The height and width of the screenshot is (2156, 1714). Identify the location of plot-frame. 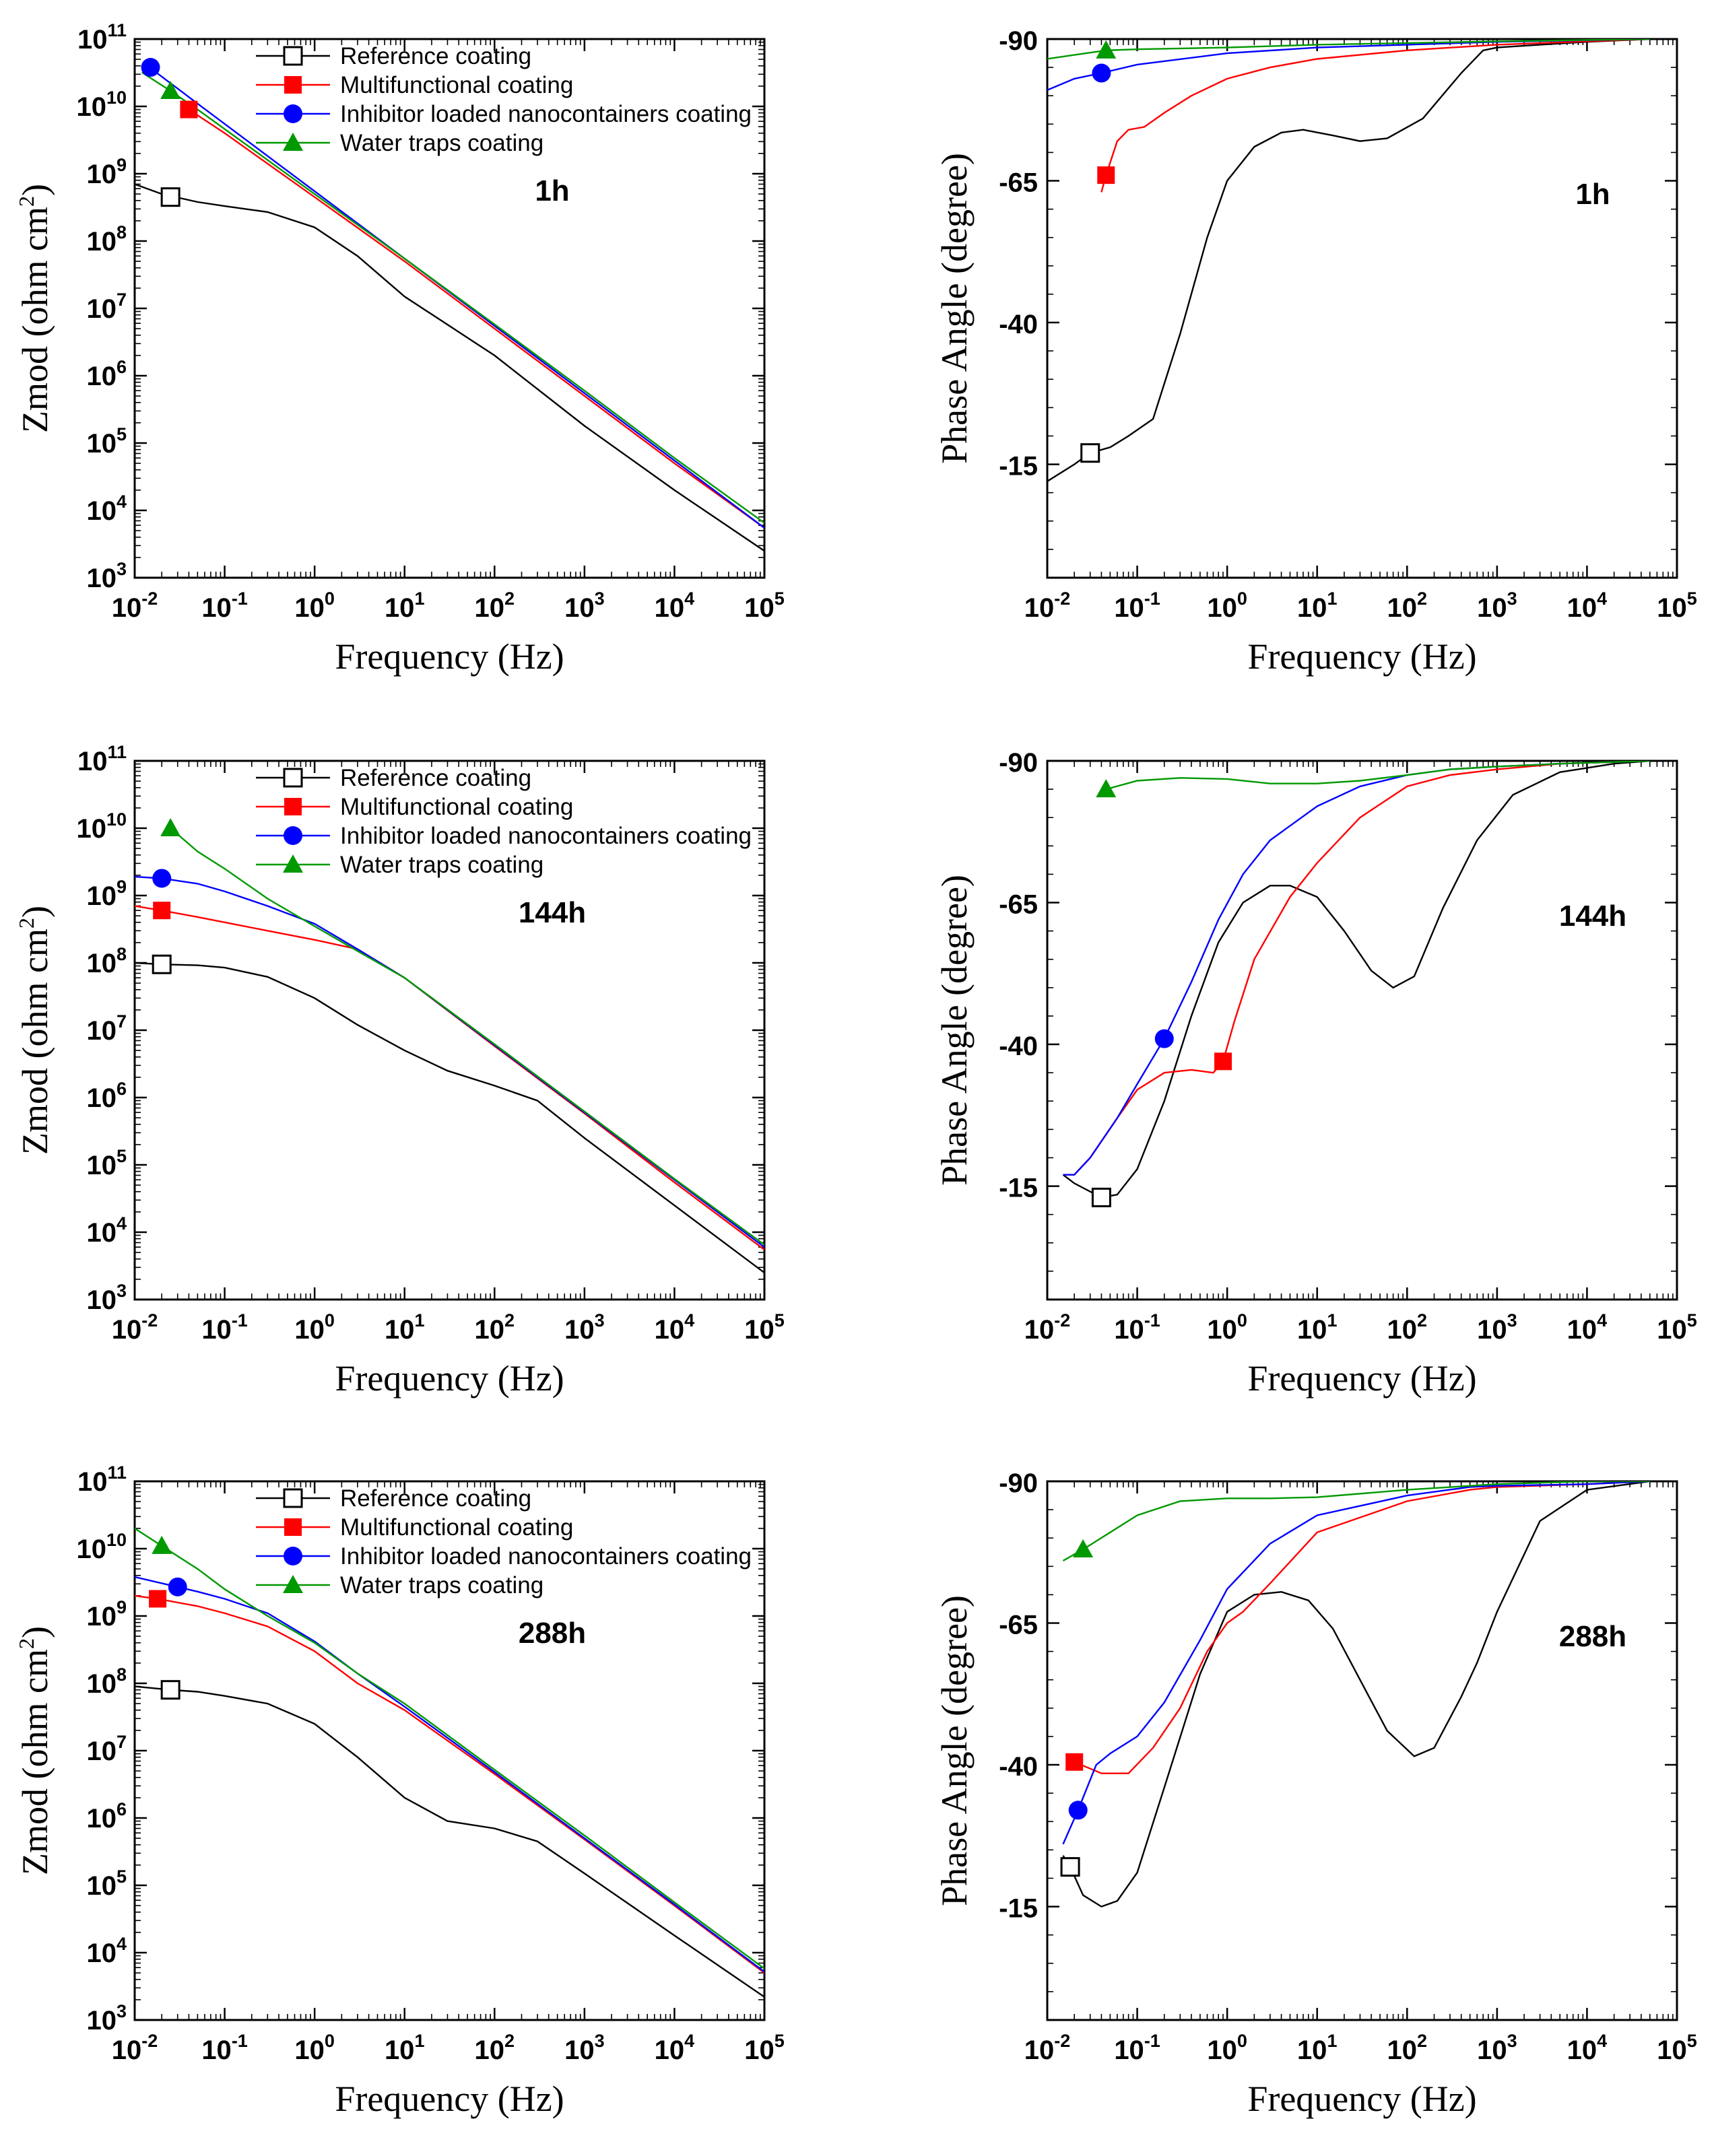
(1362, 1030).